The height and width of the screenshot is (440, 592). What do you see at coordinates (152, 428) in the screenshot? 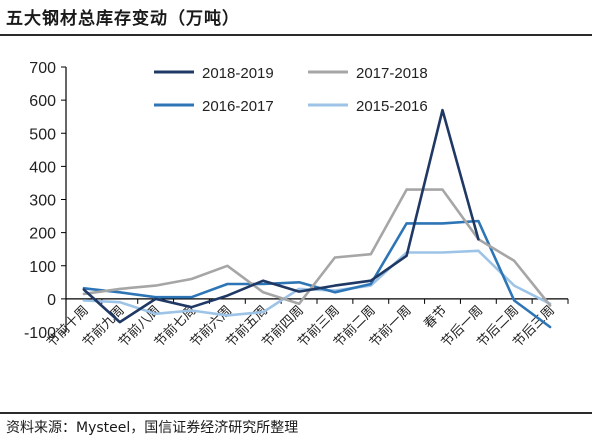
I see `source-note: 资料来源：Mysteel，国信证券经济研究所整理` at bounding box center [152, 428].